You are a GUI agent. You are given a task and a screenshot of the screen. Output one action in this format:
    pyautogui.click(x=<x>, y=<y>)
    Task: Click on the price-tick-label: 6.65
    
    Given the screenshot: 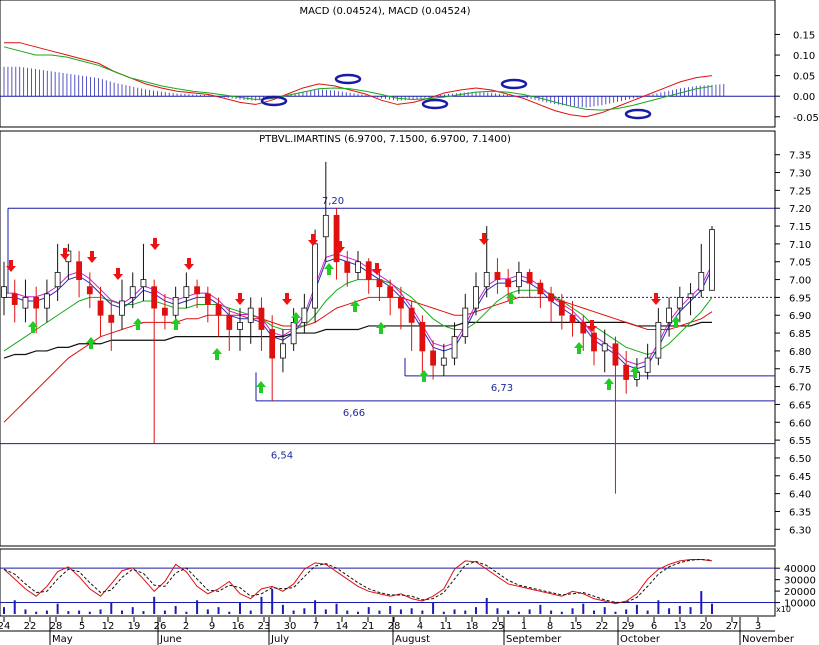 What is the action you would take?
    pyautogui.click(x=800, y=405)
    